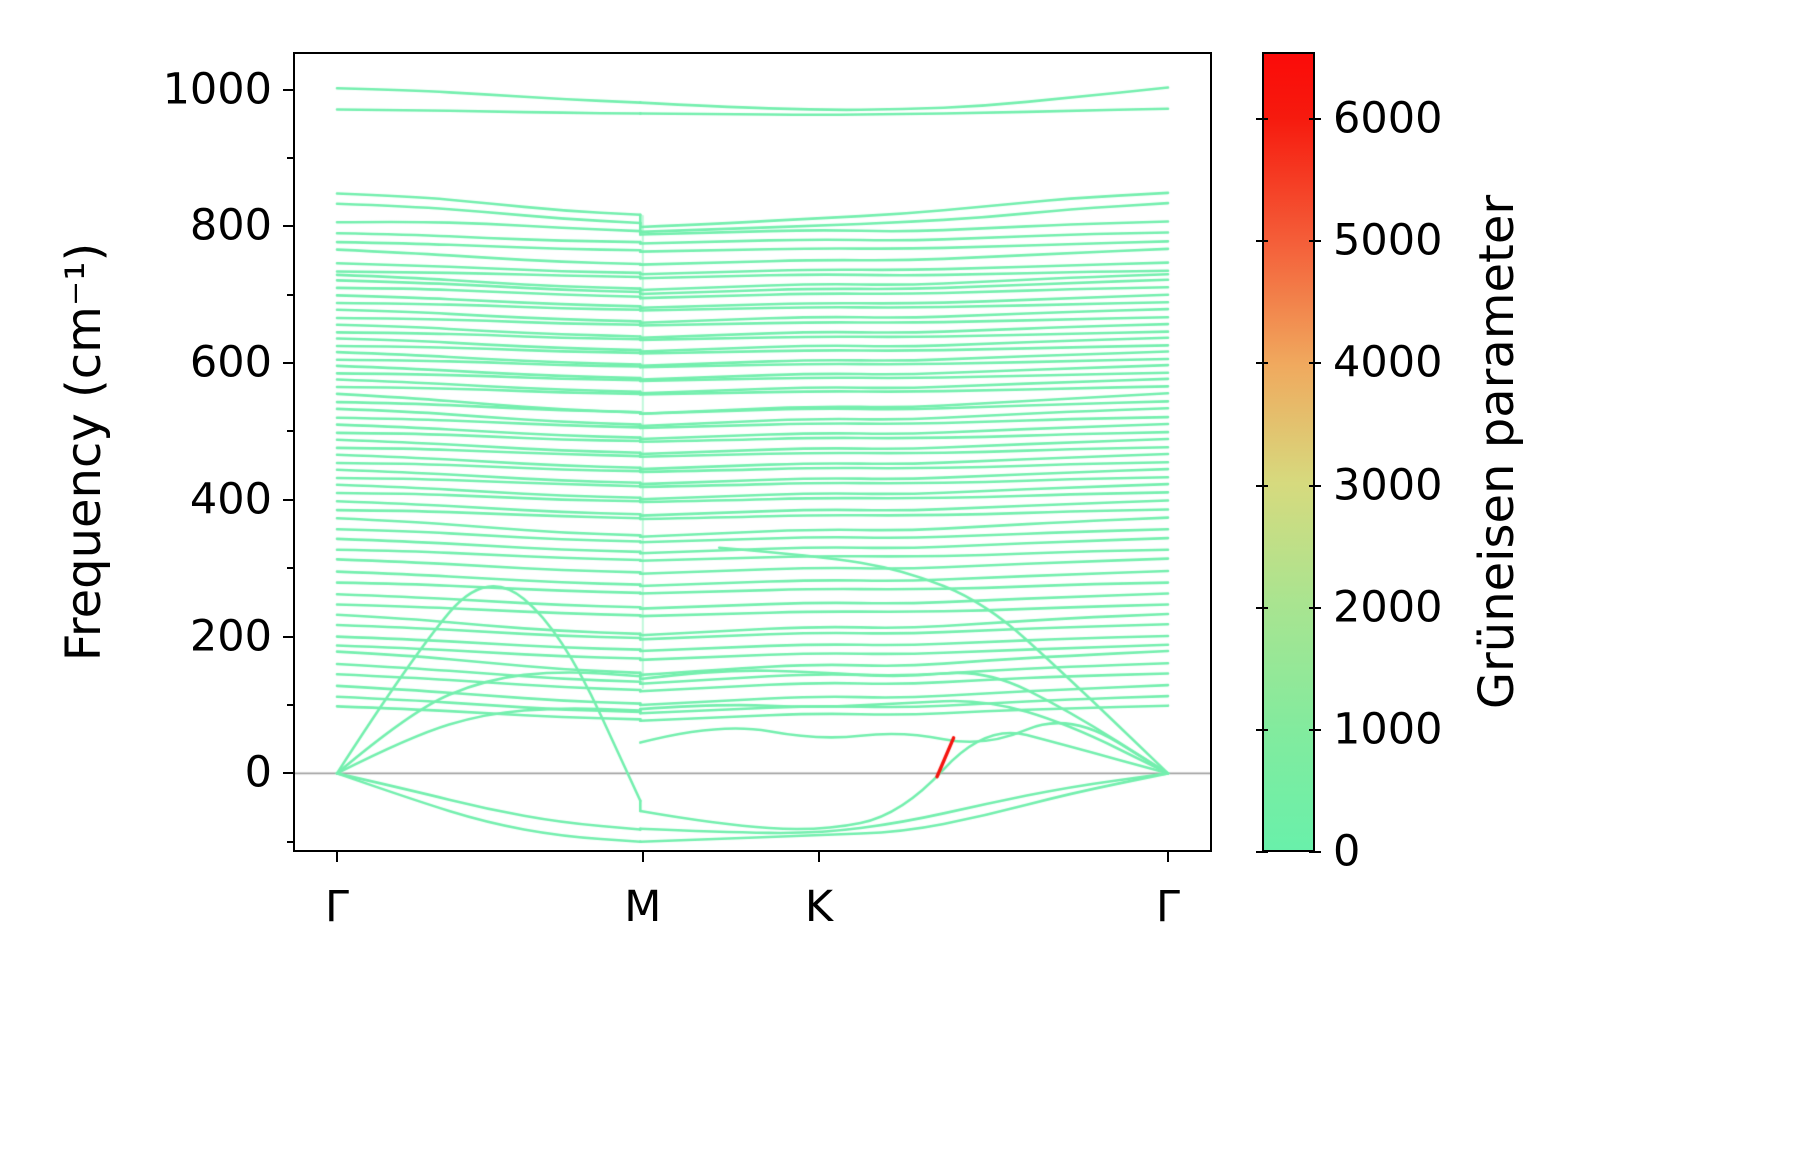 This screenshot has height=1162, width=1817. What do you see at coordinates (1388, 729) in the screenshot?
I see `colorbar-tick-label: 1000` at bounding box center [1388, 729].